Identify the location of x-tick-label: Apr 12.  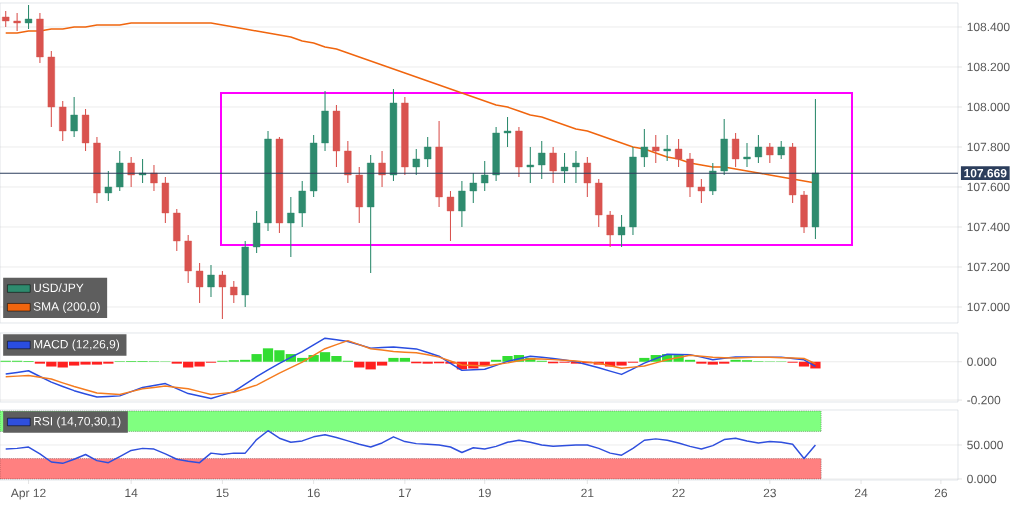
(28, 494).